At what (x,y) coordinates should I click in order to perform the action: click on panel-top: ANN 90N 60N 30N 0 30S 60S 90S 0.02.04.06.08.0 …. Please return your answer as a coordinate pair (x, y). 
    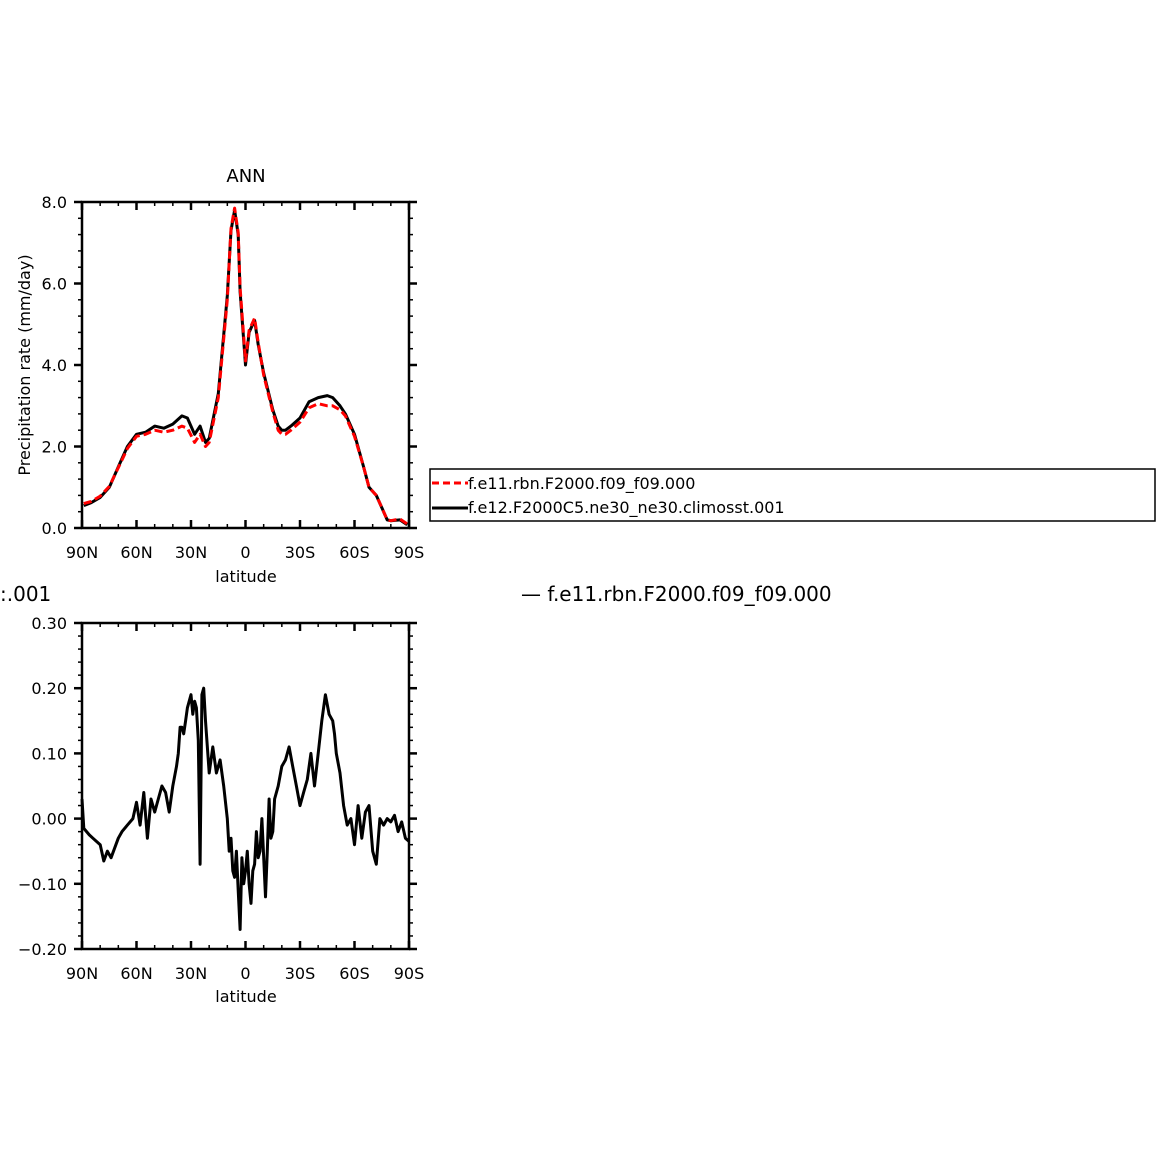
    Looking at the image, I should click on (219, 376).